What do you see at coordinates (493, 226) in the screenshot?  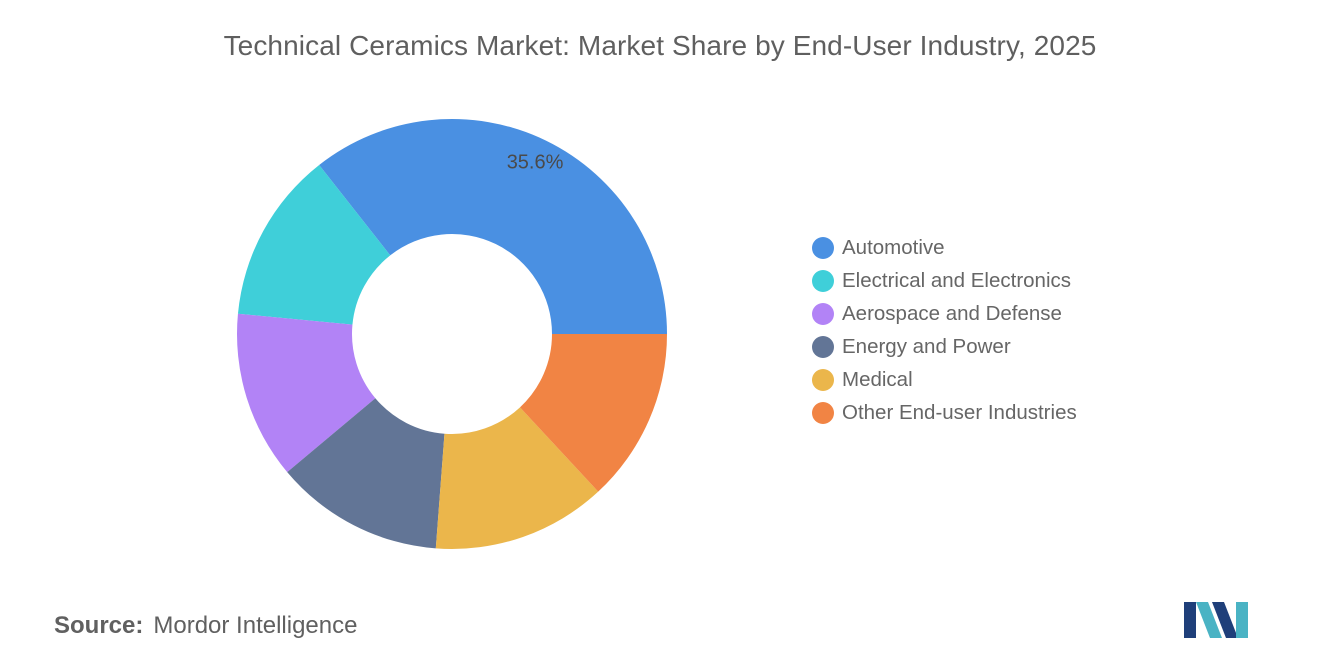 I see `slice-automotive` at bounding box center [493, 226].